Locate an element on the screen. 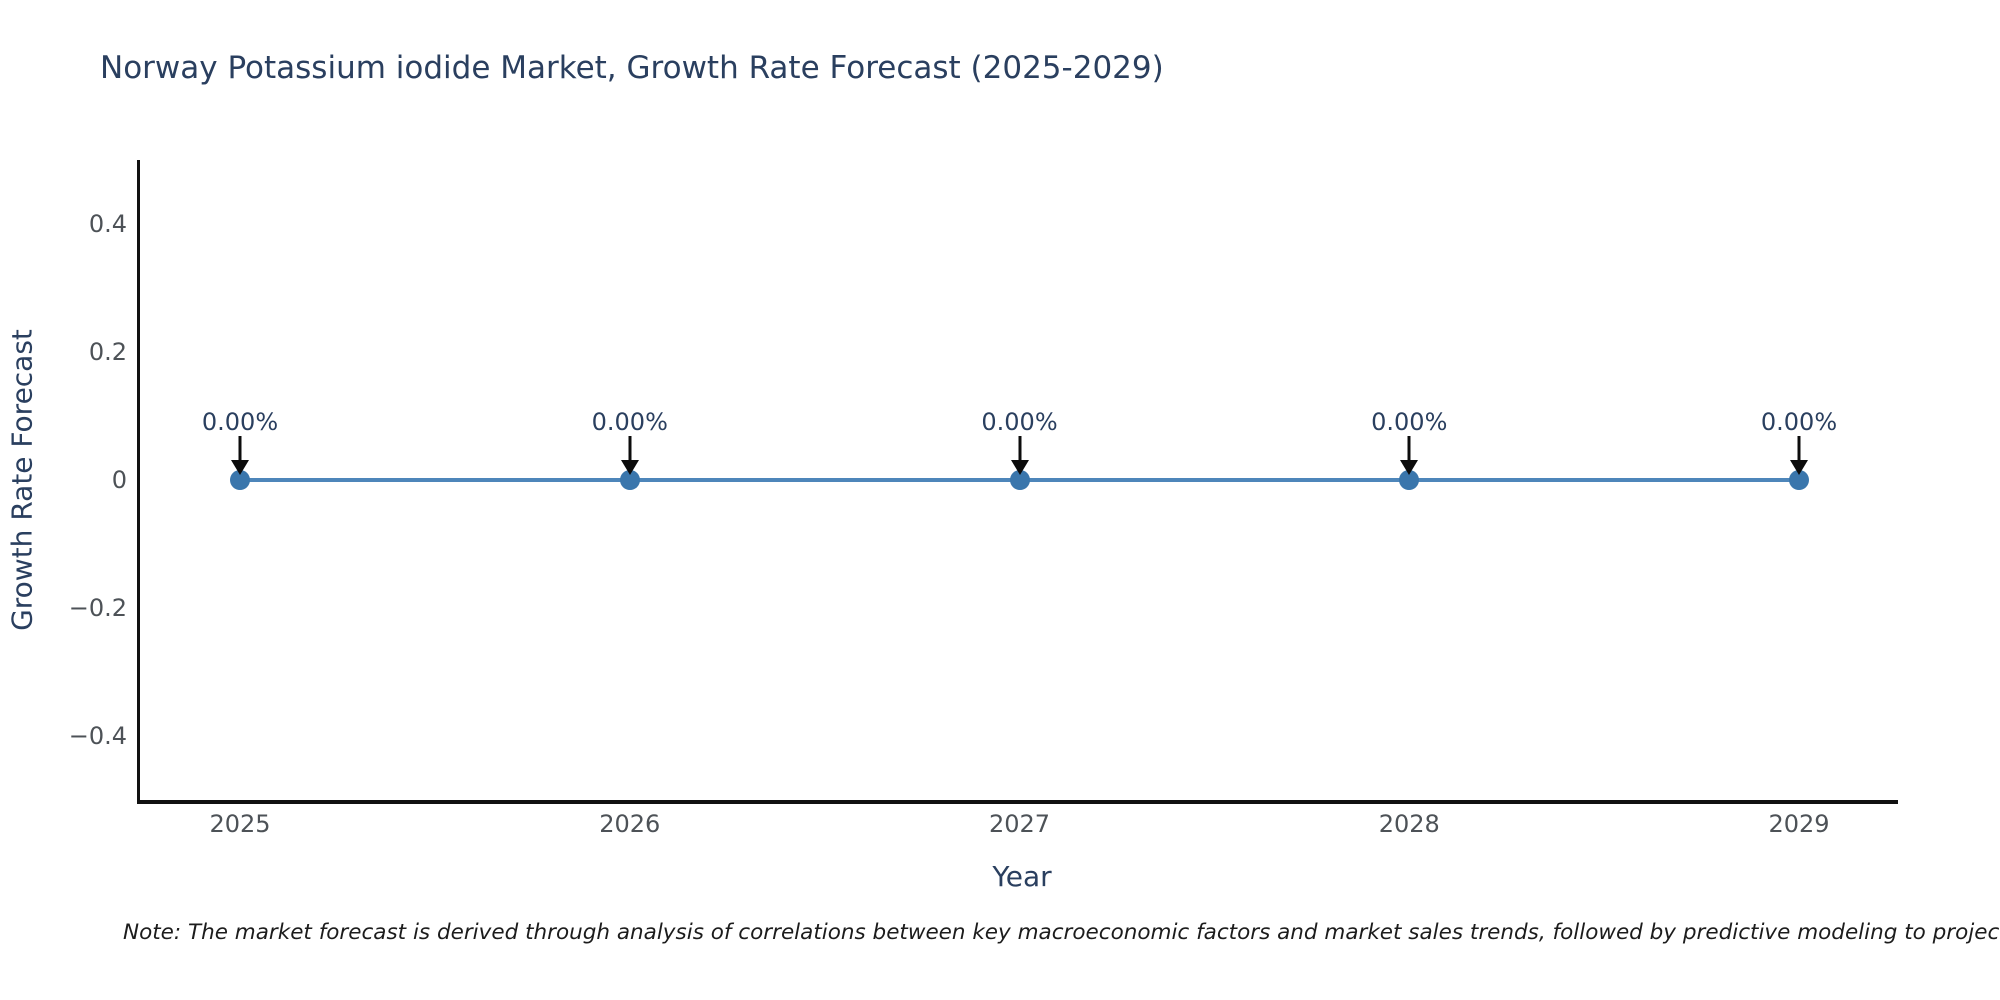 The image size is (2000, 1000). y-tick-label: −0.2 is located at coordinates (97, 608).